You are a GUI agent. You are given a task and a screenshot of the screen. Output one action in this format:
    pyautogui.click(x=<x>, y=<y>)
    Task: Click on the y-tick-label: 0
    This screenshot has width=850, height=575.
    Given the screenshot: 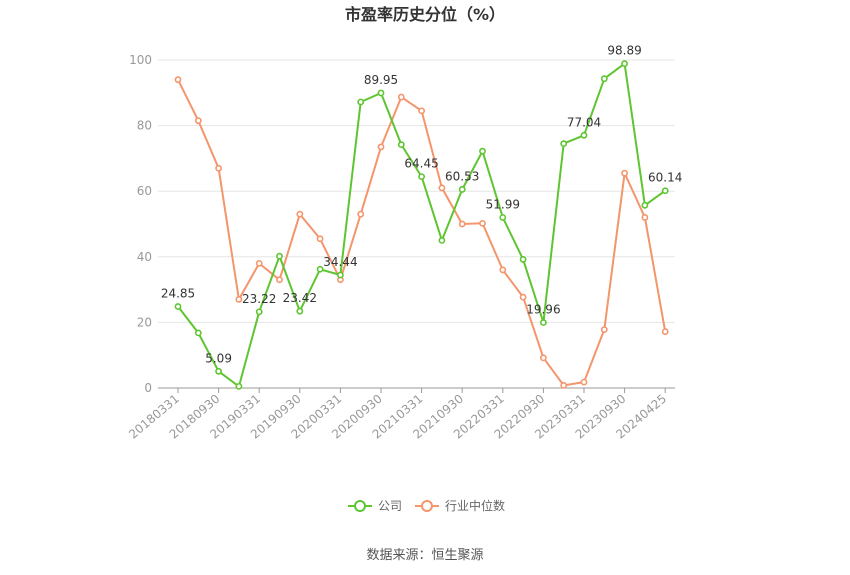 What is the action you would take?
    pyautogui.click(x=148, y=388)
    